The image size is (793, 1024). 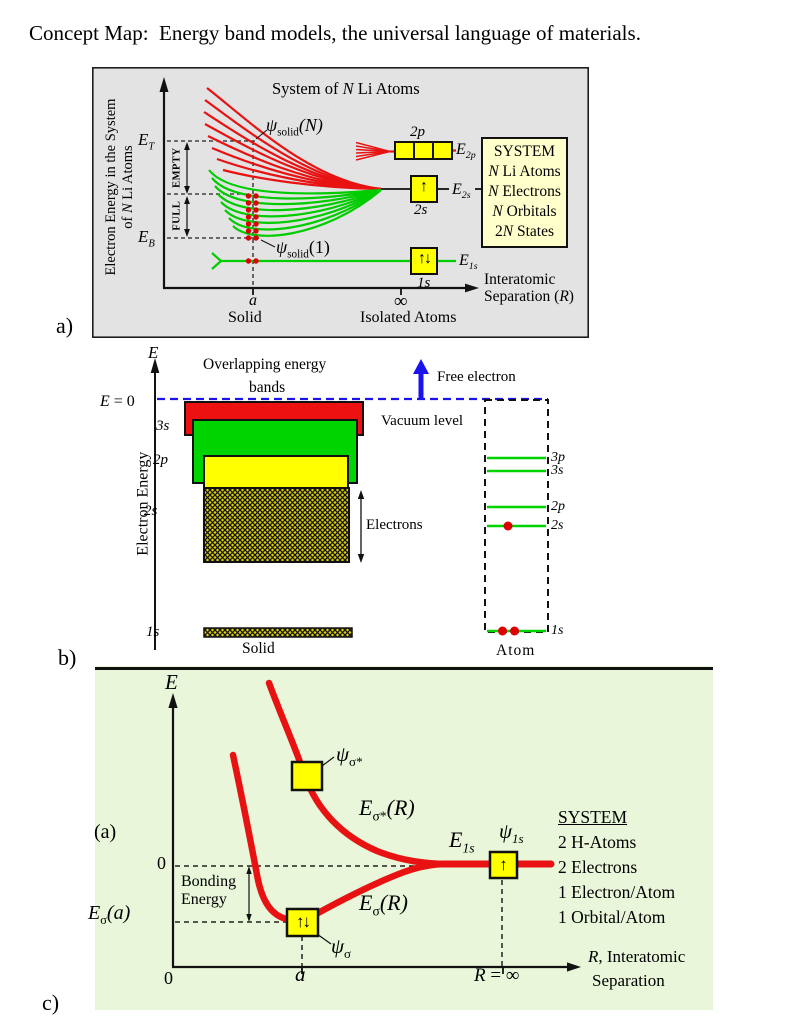 I want to click on atom-level-3s: 3s, so click(x=557, y=470).